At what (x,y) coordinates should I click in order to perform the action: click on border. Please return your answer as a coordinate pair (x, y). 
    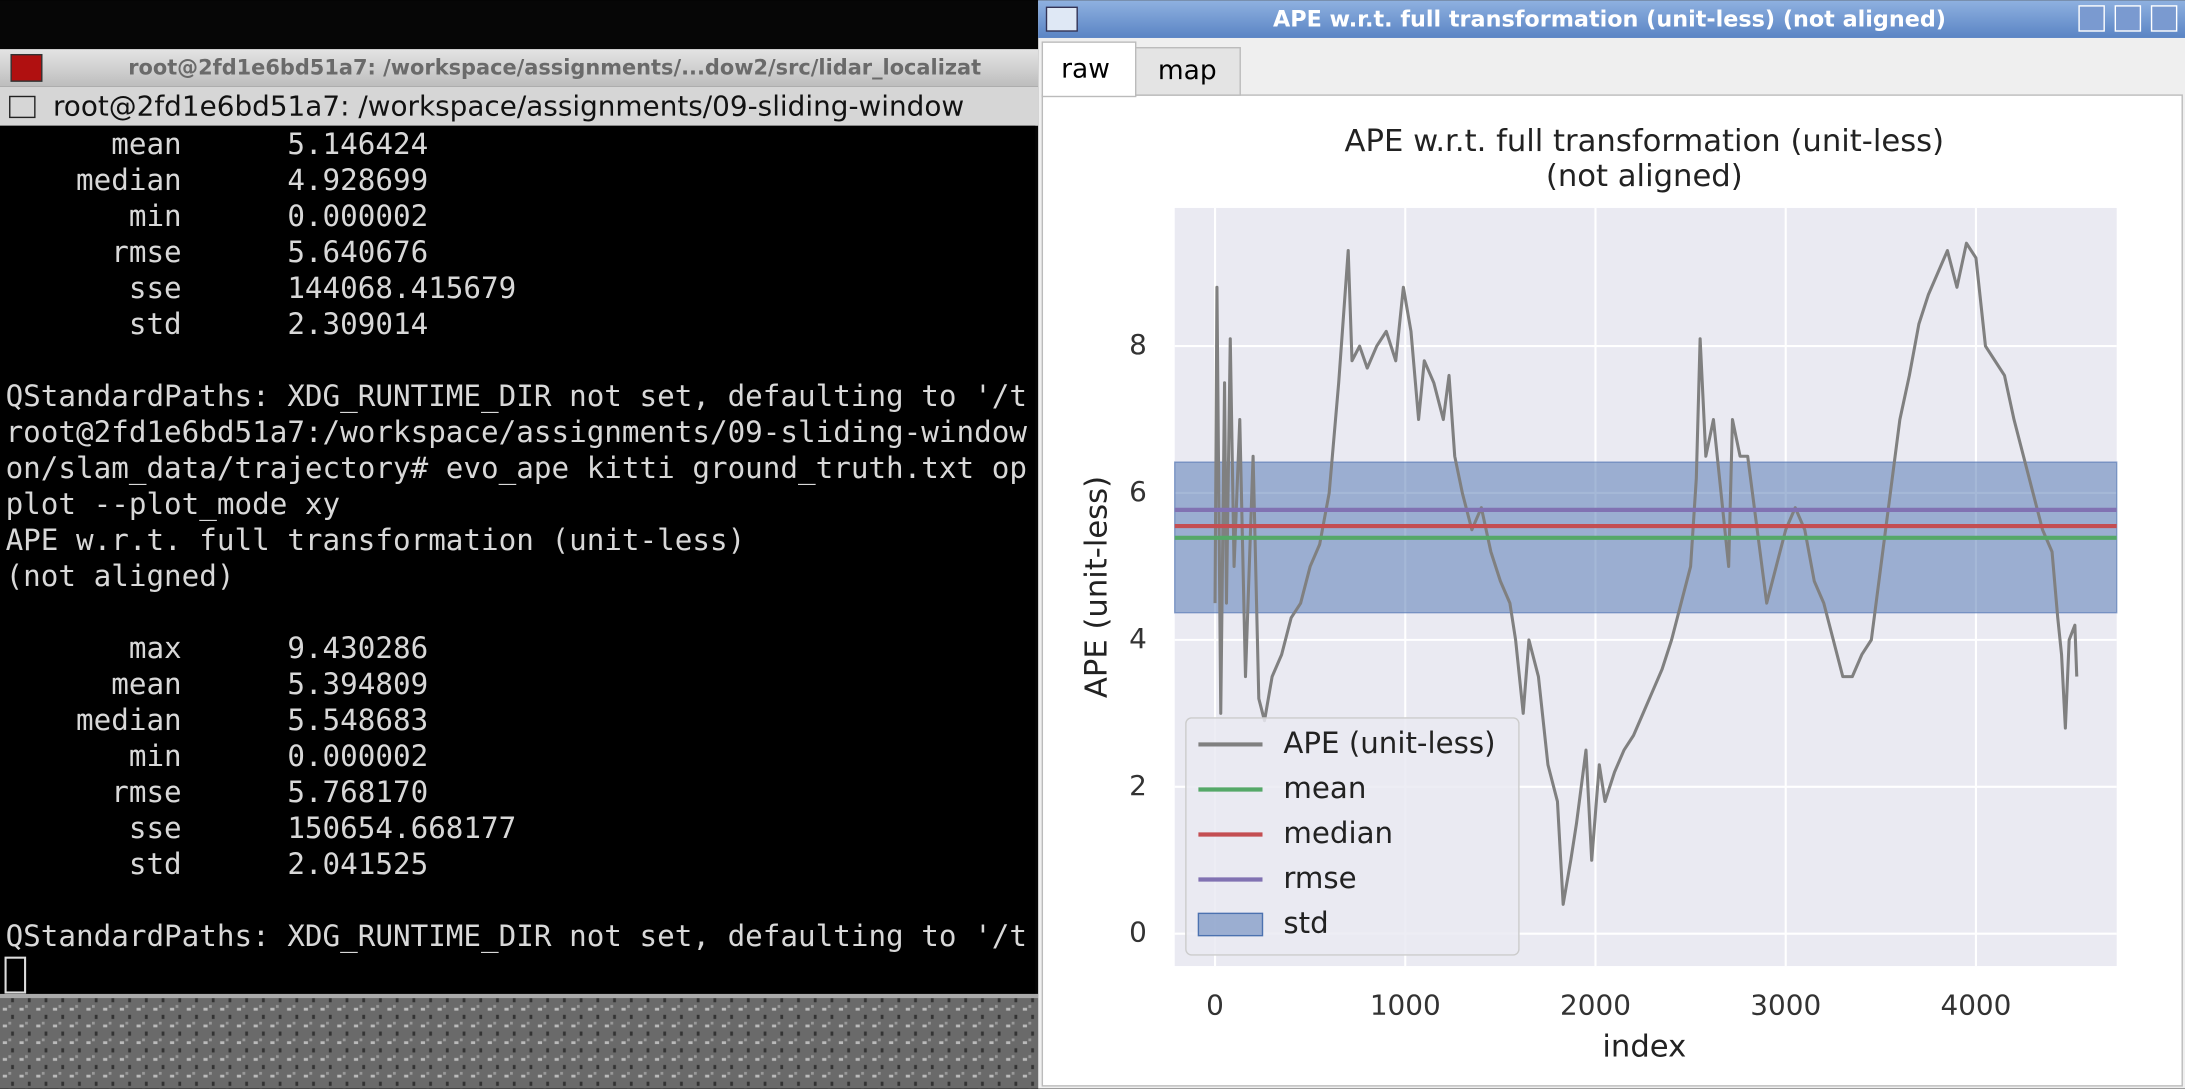
    Looking at the image, I should click on (519, 996).